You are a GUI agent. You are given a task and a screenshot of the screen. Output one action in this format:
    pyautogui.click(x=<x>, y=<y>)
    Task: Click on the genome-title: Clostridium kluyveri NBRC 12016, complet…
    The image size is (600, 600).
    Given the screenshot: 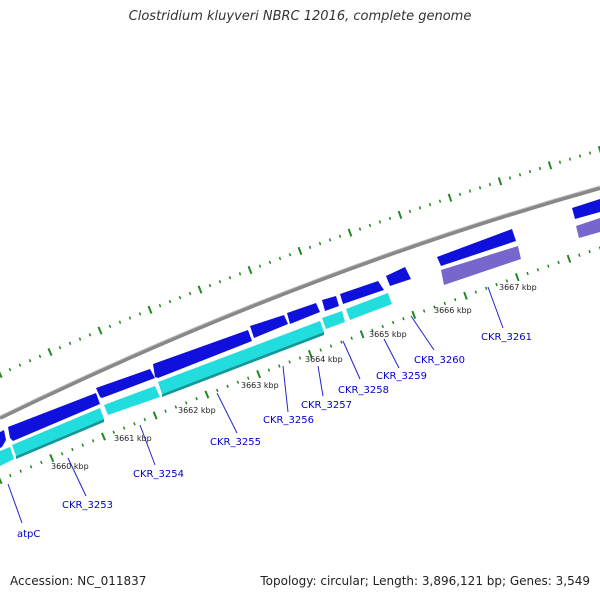 What is the action you would take?
    pyautogui.click(x=300, y=16)
    